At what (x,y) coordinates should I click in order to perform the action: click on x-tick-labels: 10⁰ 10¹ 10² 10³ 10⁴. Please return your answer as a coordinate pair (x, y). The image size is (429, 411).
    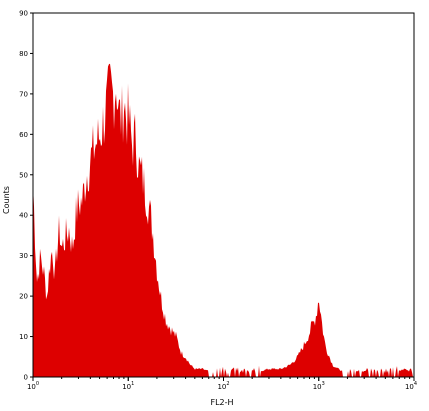
    Looking at the image, I should click on (222, 386).